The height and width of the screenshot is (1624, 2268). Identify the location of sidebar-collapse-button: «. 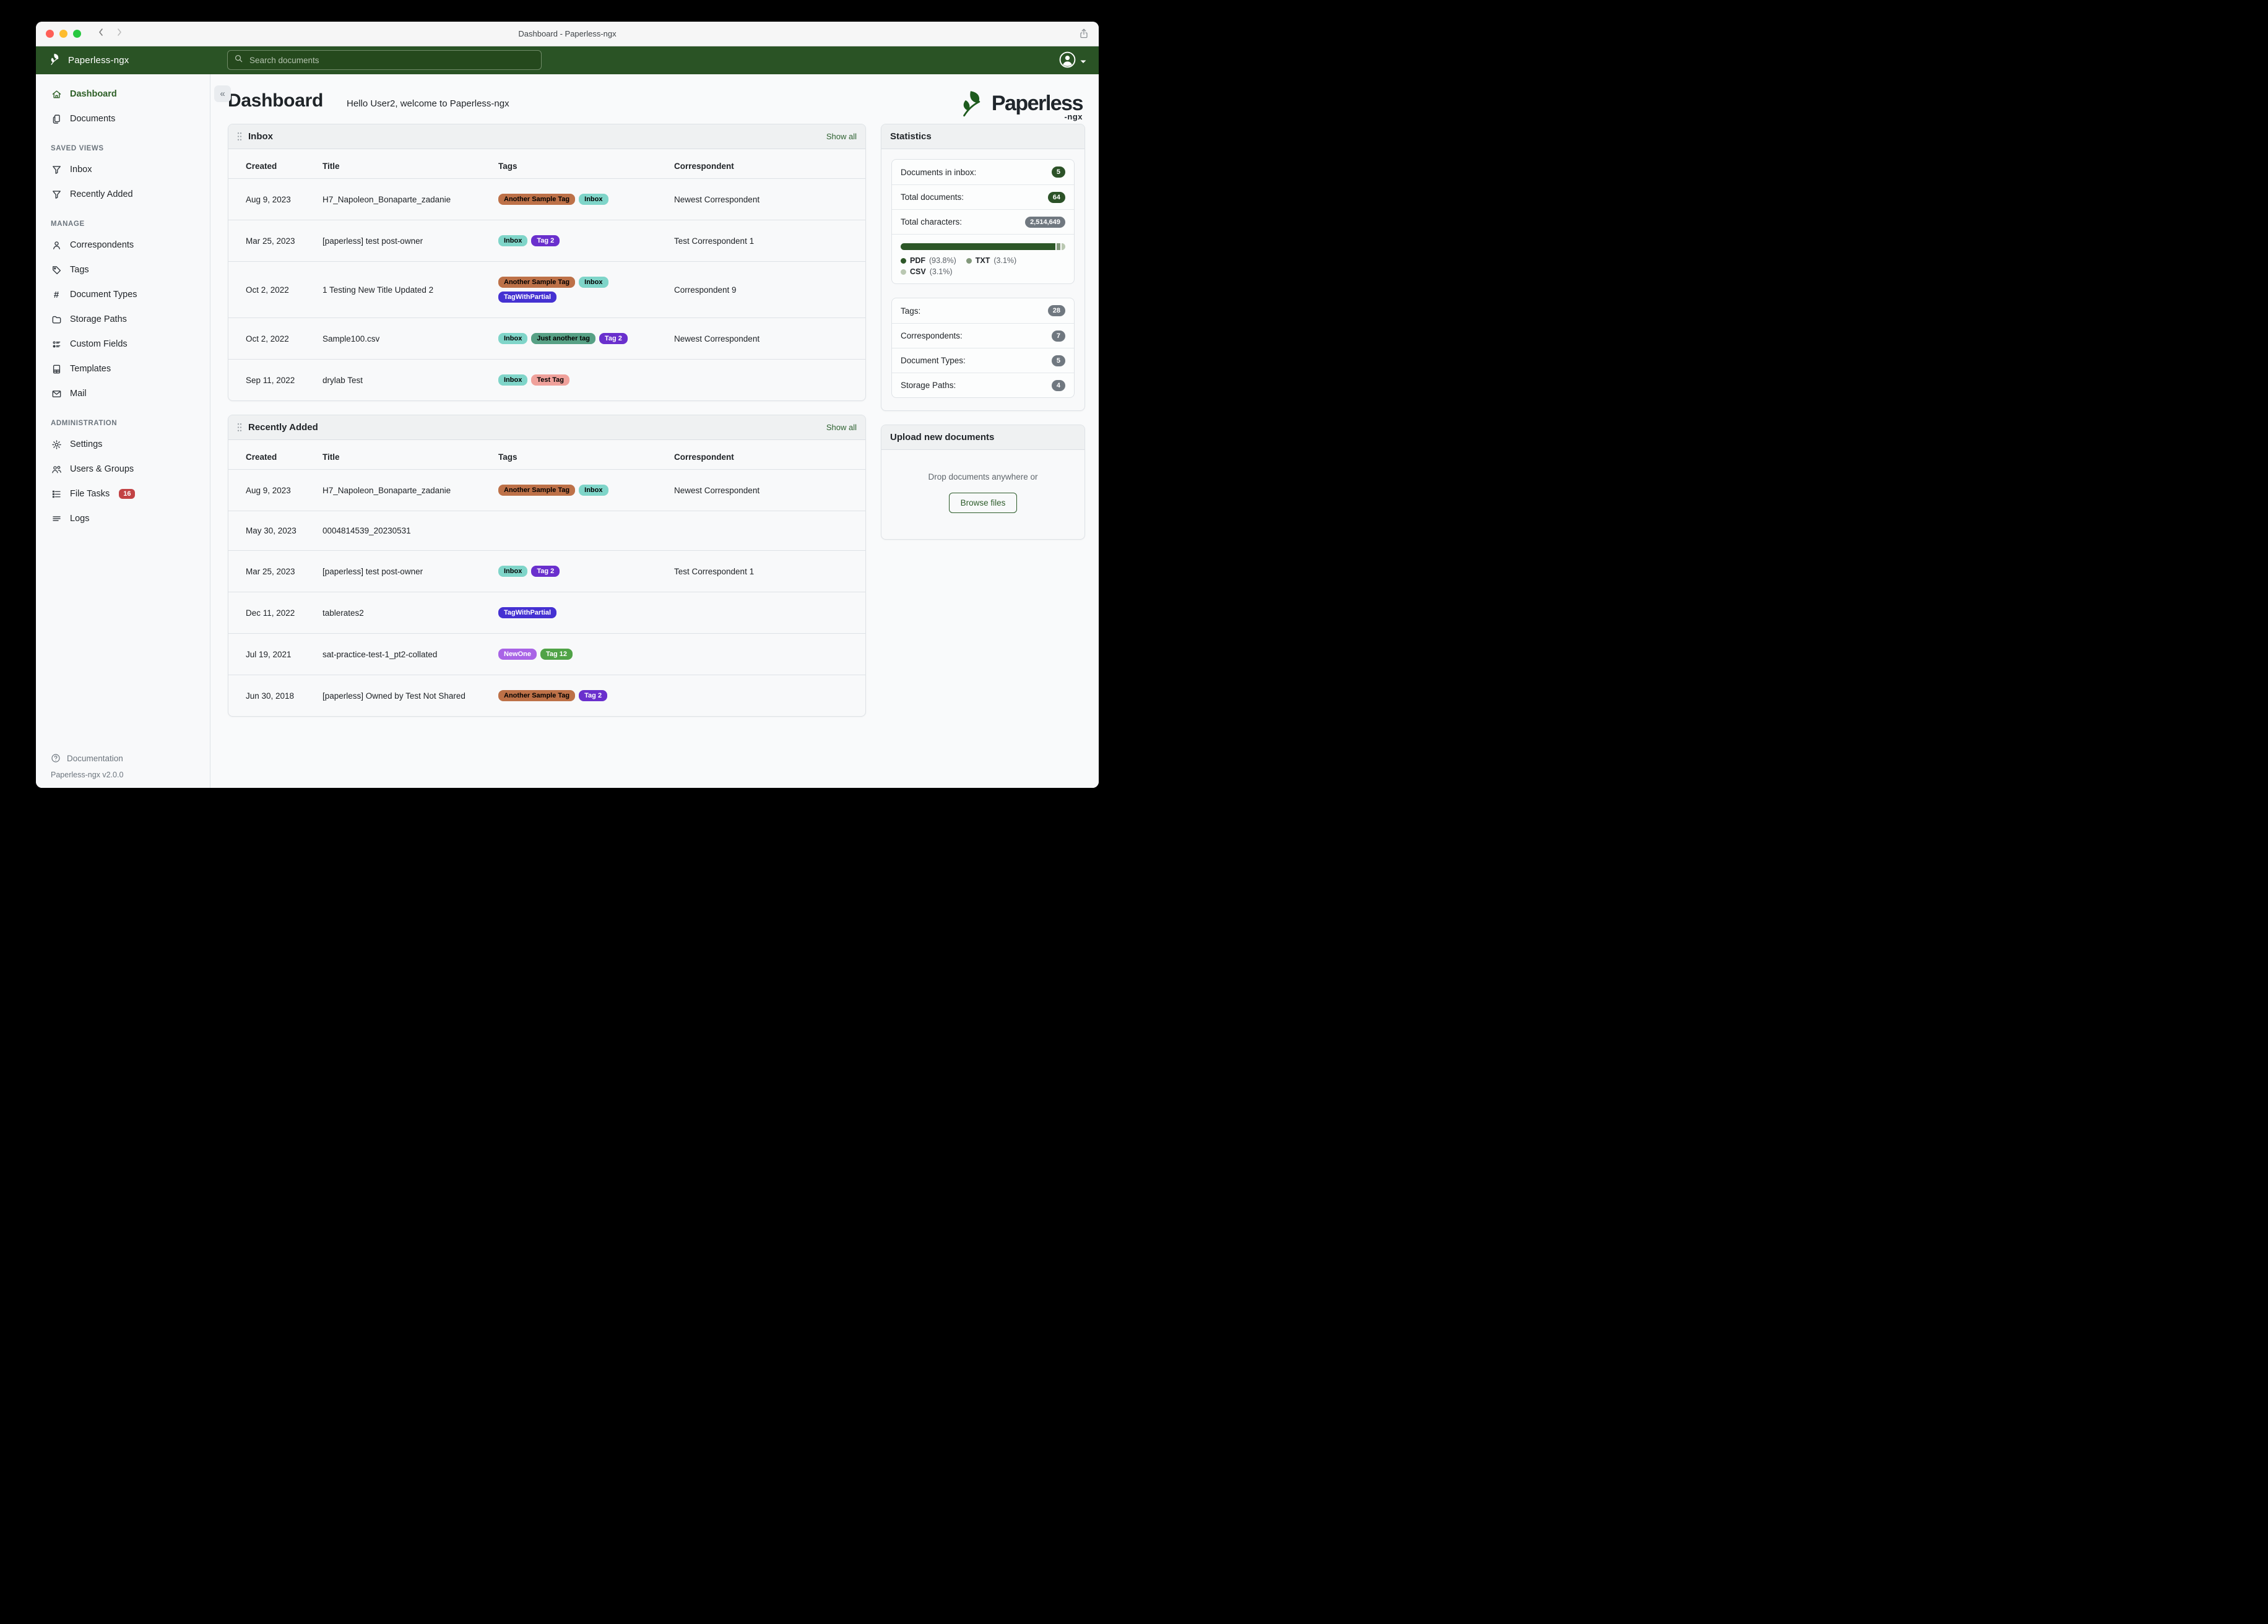
(222, 93).